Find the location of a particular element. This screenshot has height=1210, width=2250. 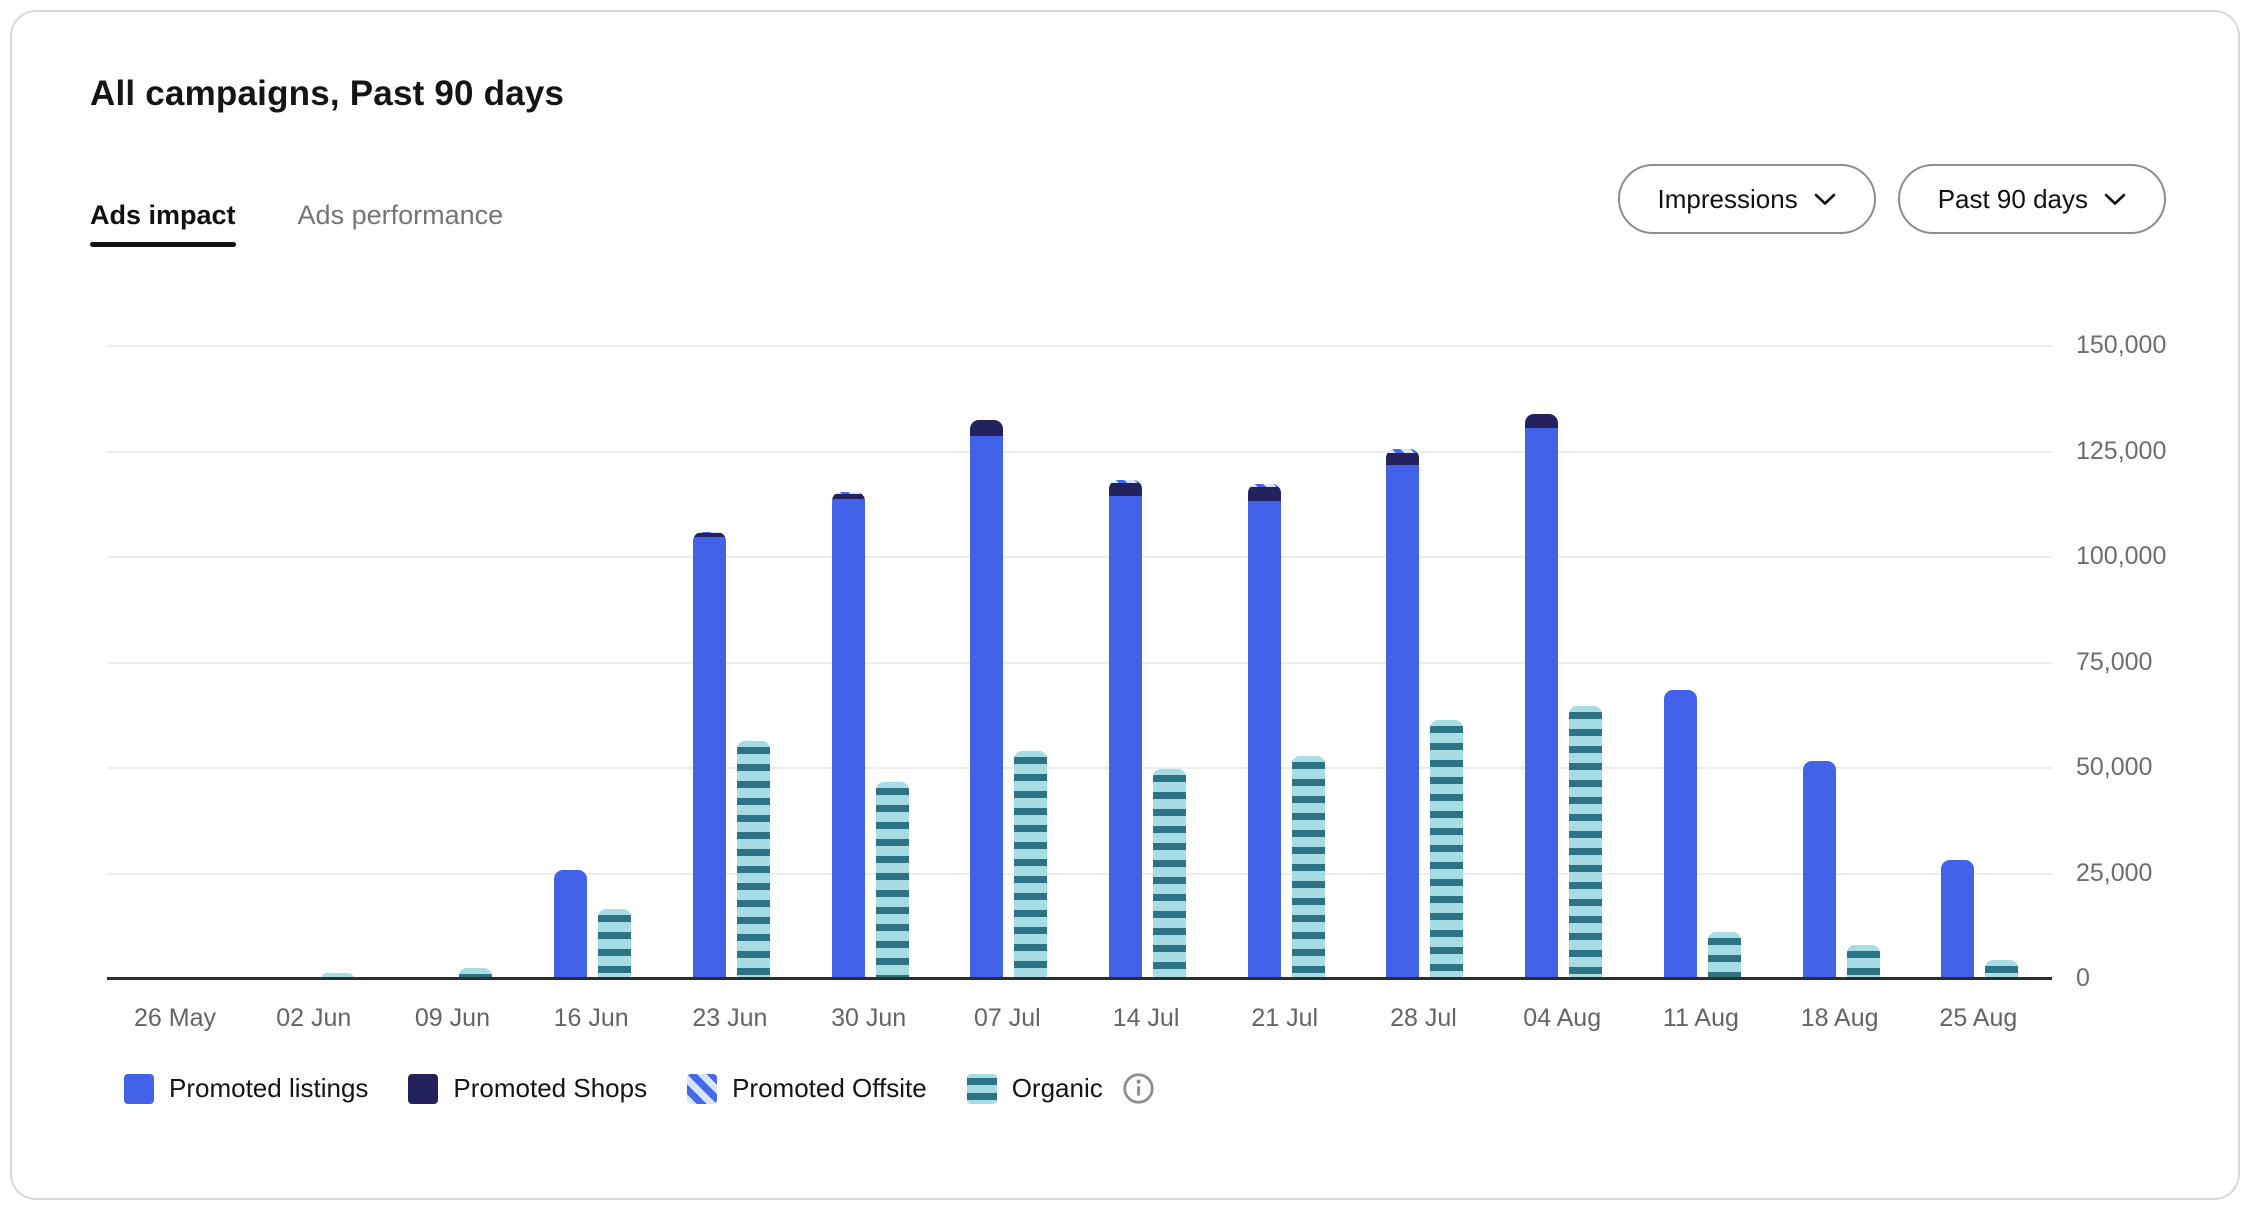

legend-item-promoted-offsite: Promoted Offsite is located at coordinates (807, 1088).